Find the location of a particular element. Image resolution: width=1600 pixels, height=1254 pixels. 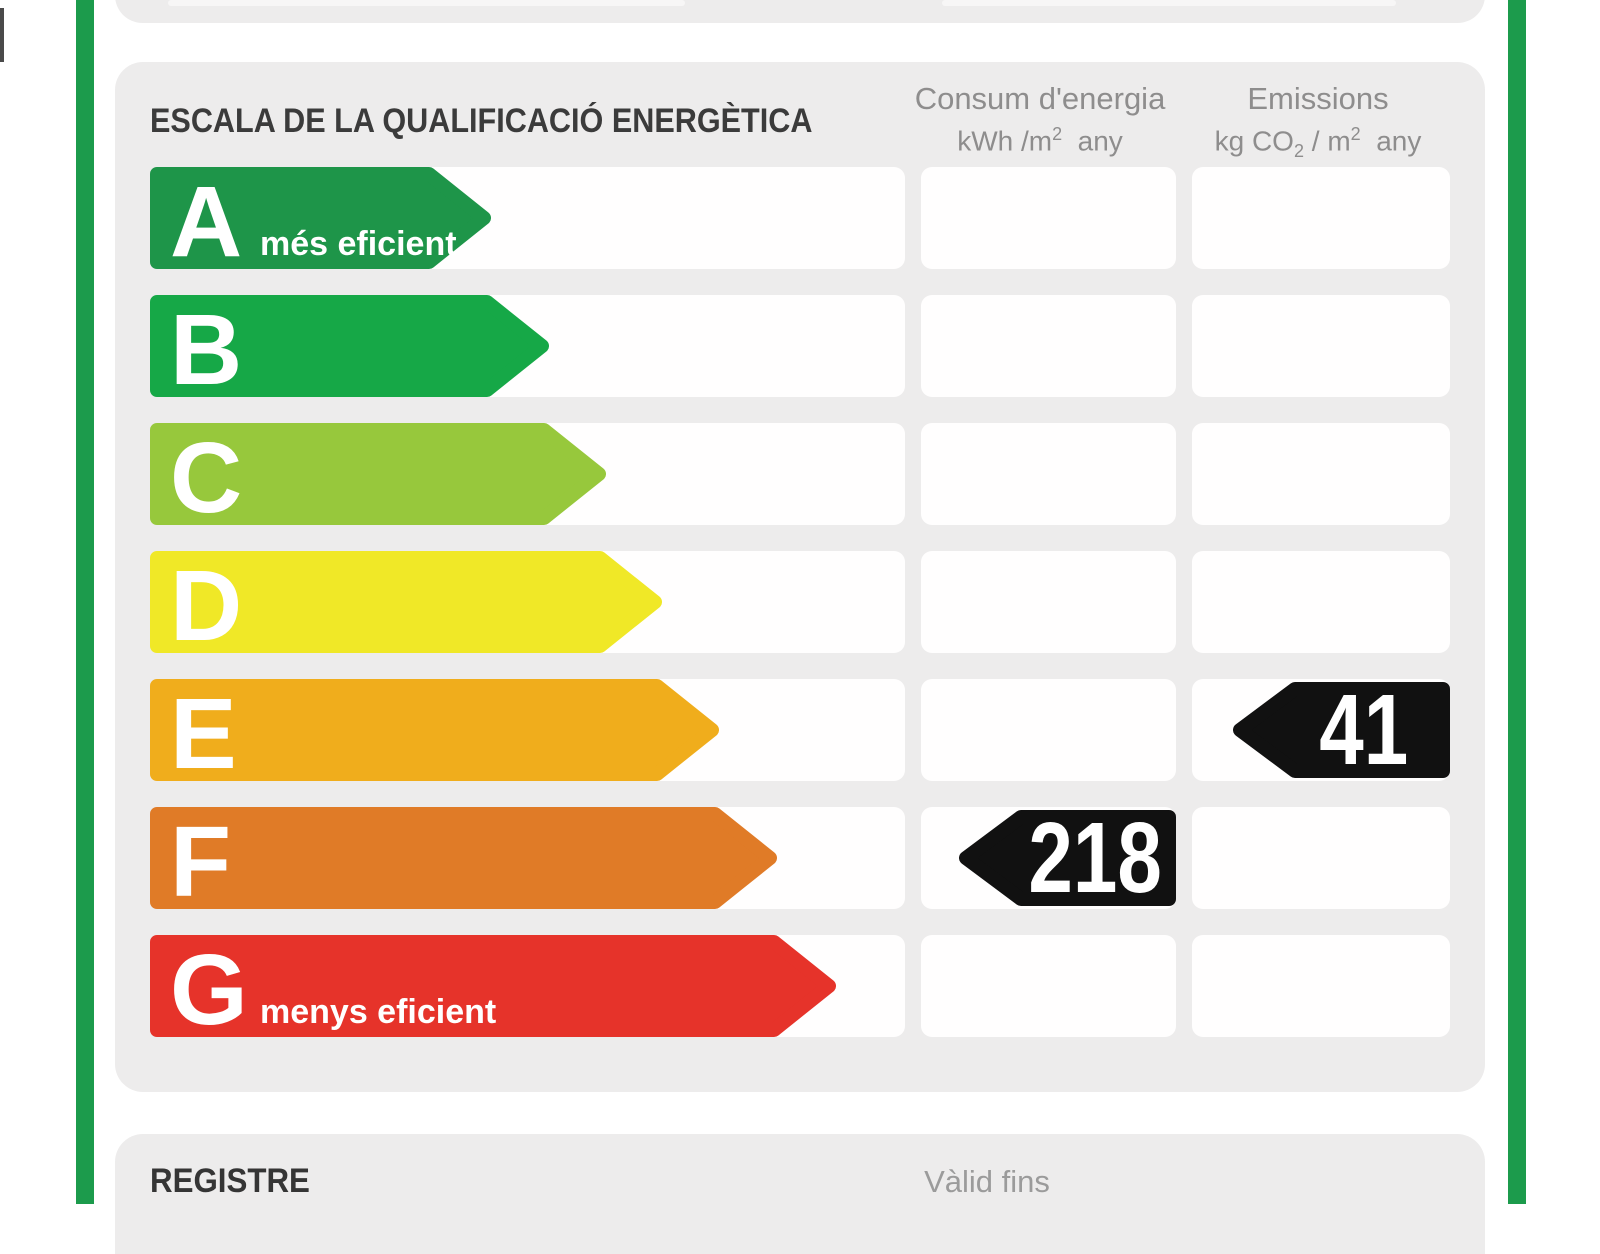

scale-cell: G menys eficient is located at coordinates (527, 990).